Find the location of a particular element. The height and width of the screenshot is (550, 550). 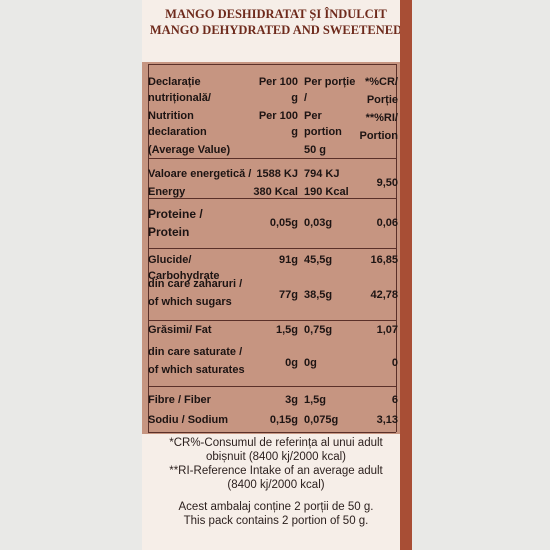

table-border-bottom is located at coordinates (272, 432).